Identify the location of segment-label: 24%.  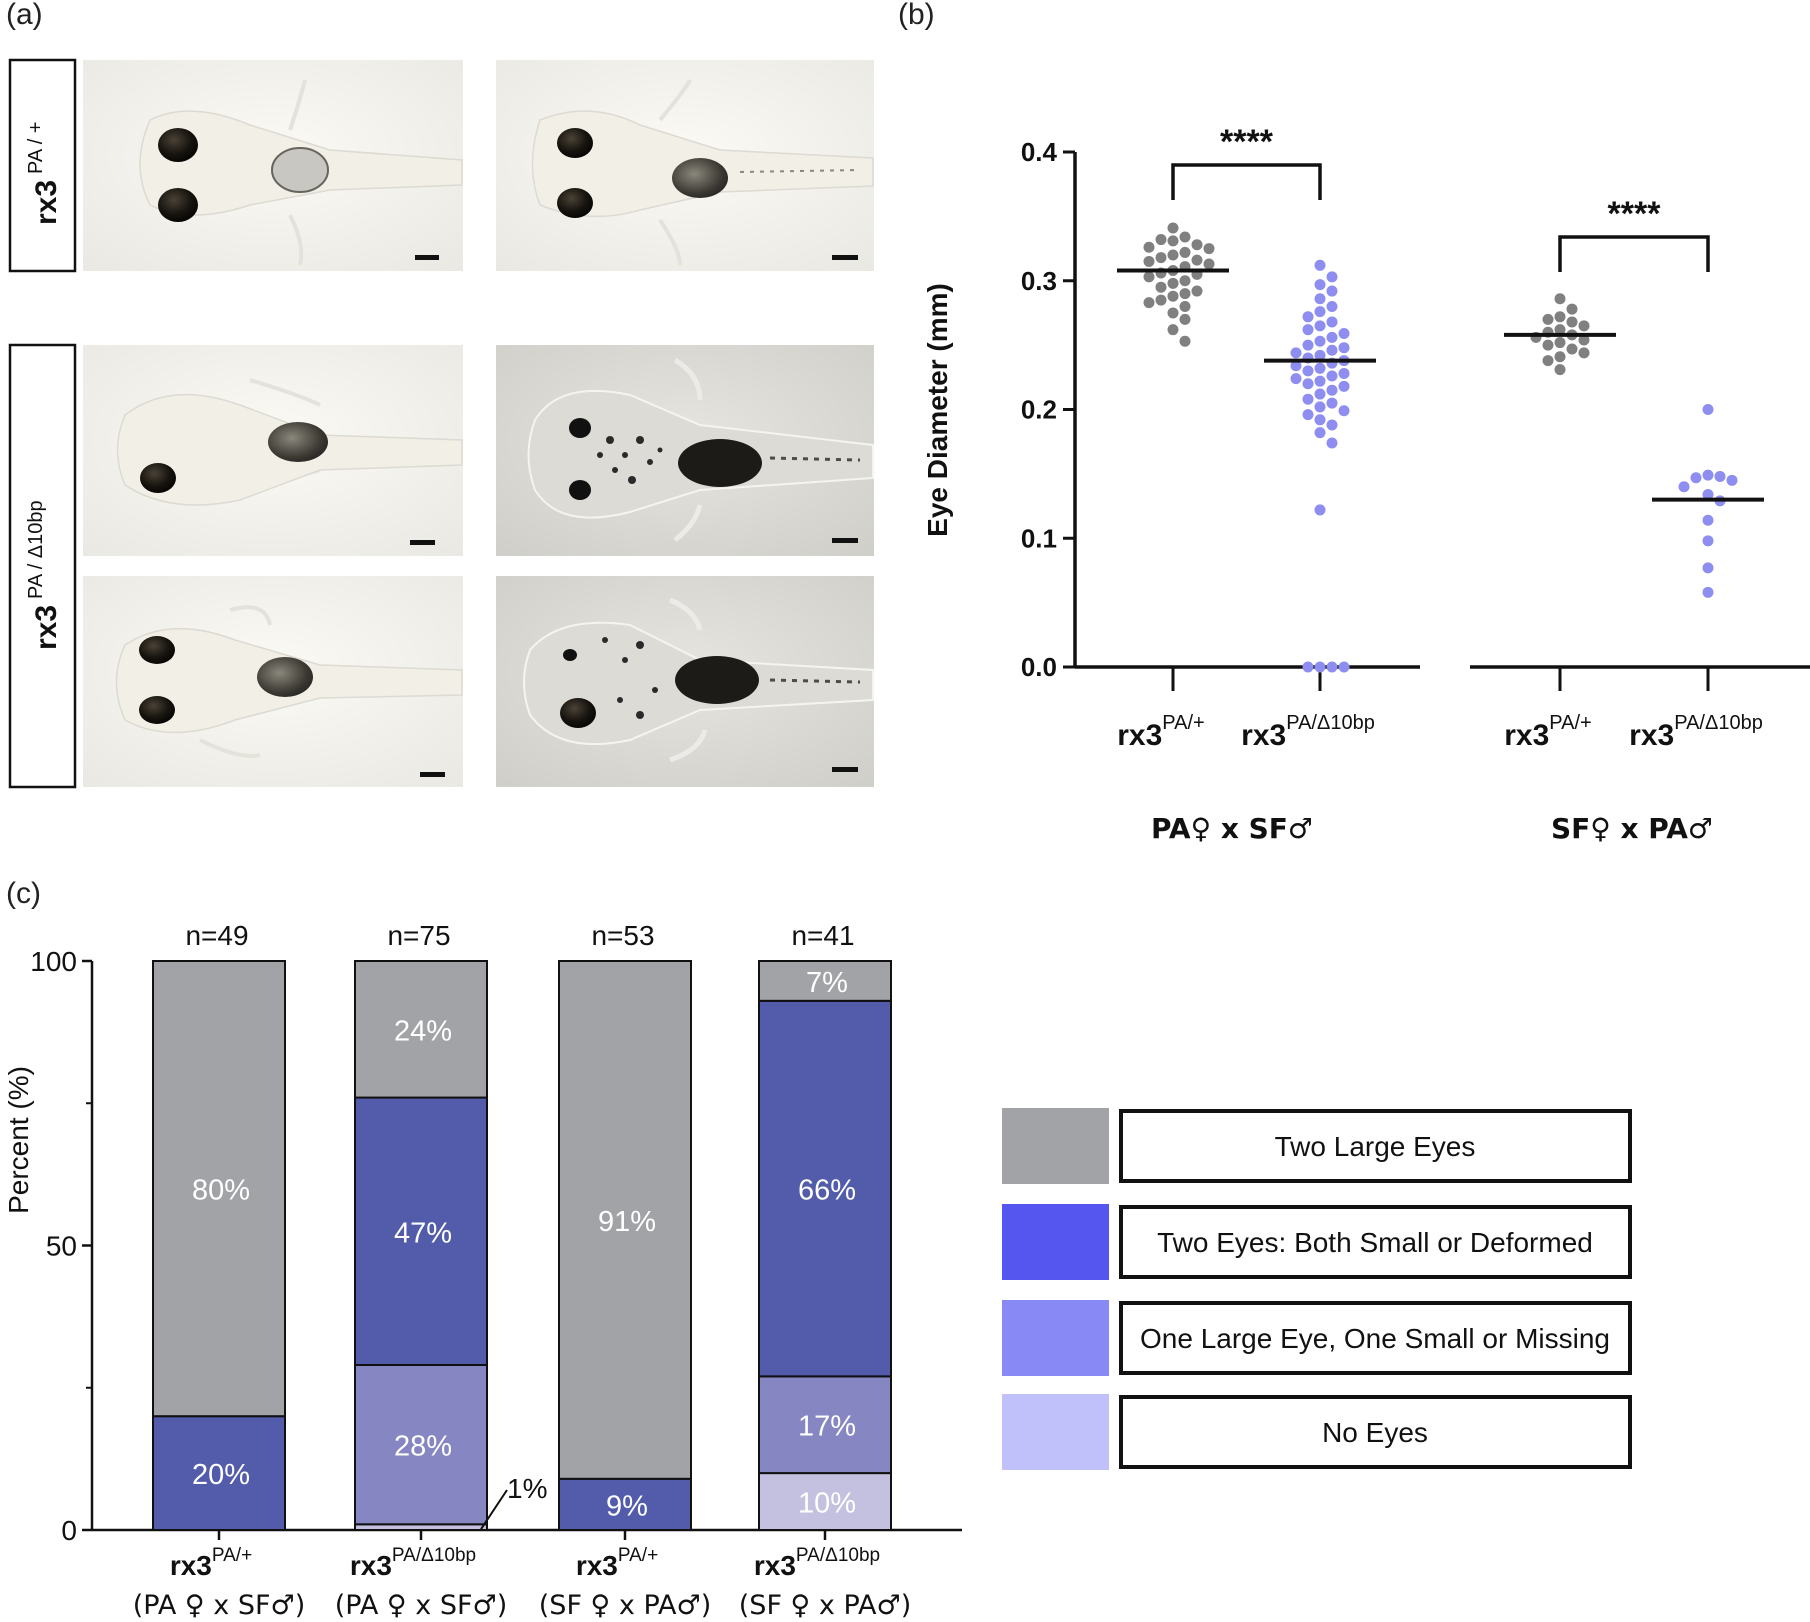
(423, 1031).